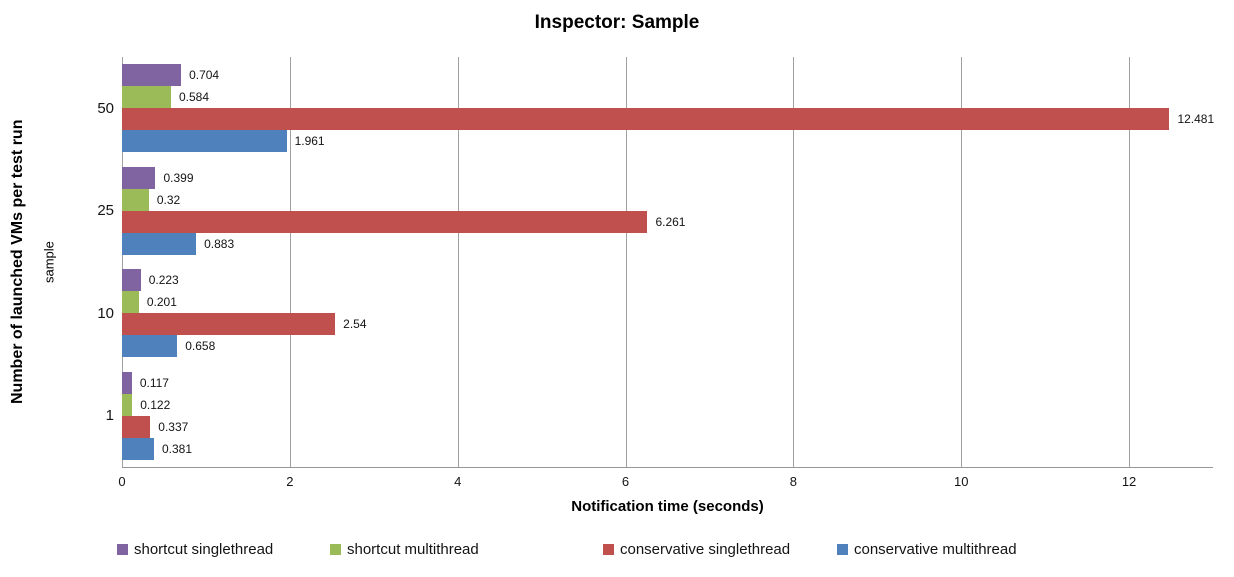 Image resolution: width=1234 pixels, height=577 pixels. What do you see at coordinates (204, 549) in the screenshot?
I see `legend-label: shortcut singlethread` at bounding box center [204, 549].